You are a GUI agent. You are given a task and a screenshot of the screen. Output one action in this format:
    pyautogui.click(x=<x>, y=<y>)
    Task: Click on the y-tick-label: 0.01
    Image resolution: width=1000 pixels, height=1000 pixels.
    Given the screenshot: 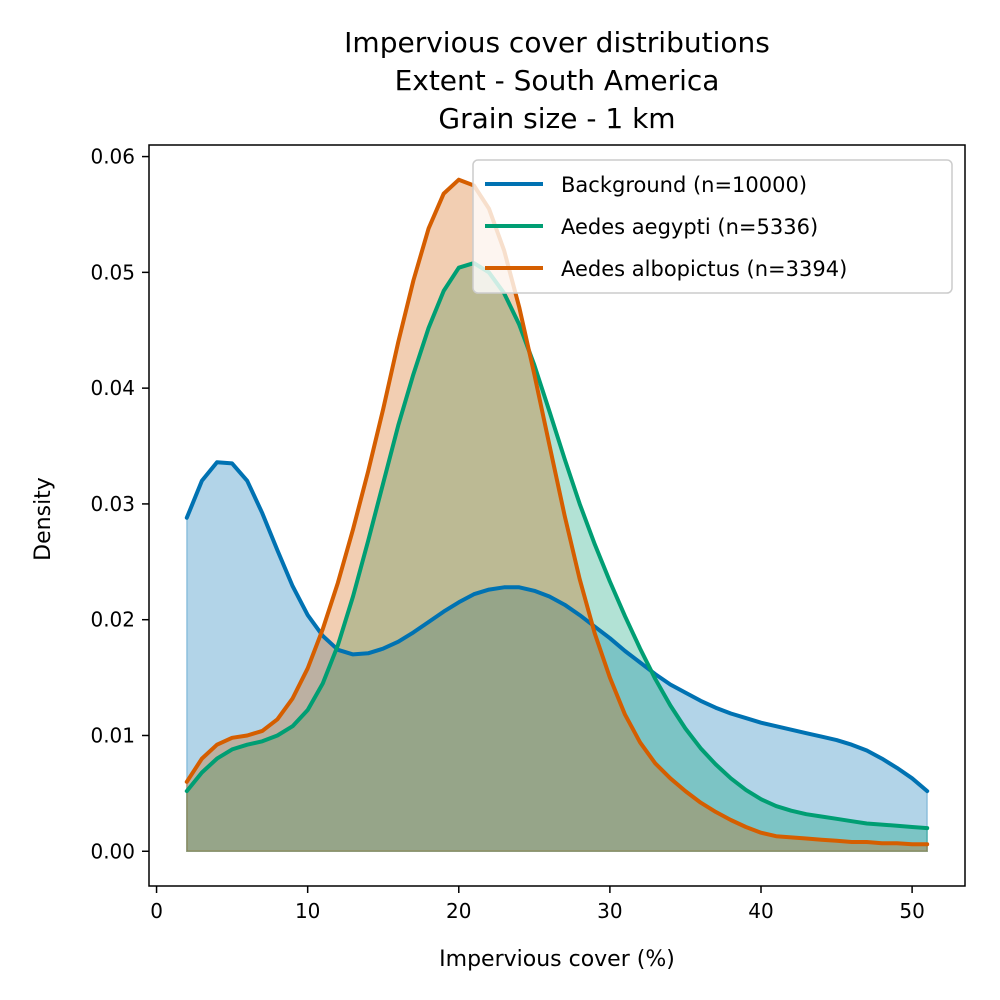 What is the action you would take?
    pyautogui.click(x=112, y=735)
    